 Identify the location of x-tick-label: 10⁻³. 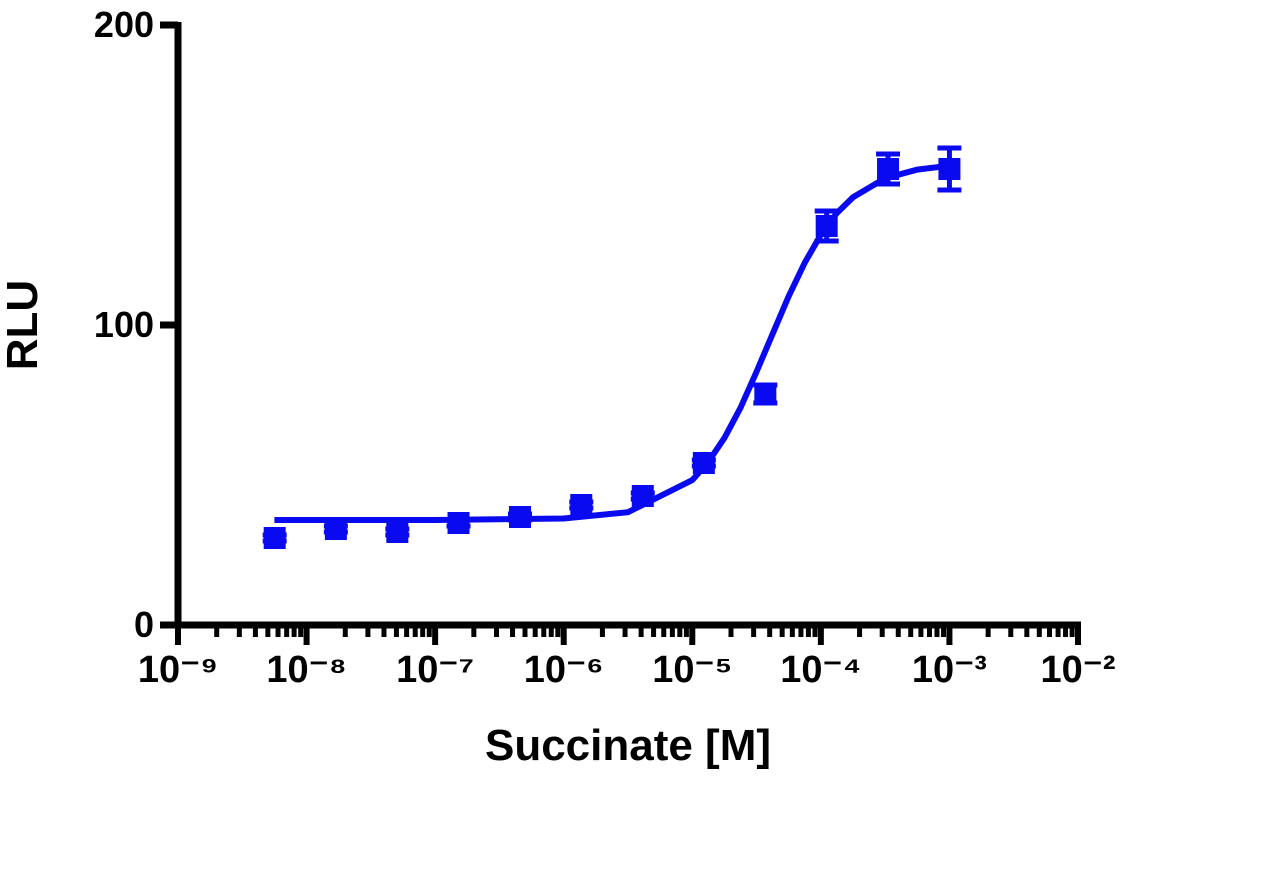
(949, 670).